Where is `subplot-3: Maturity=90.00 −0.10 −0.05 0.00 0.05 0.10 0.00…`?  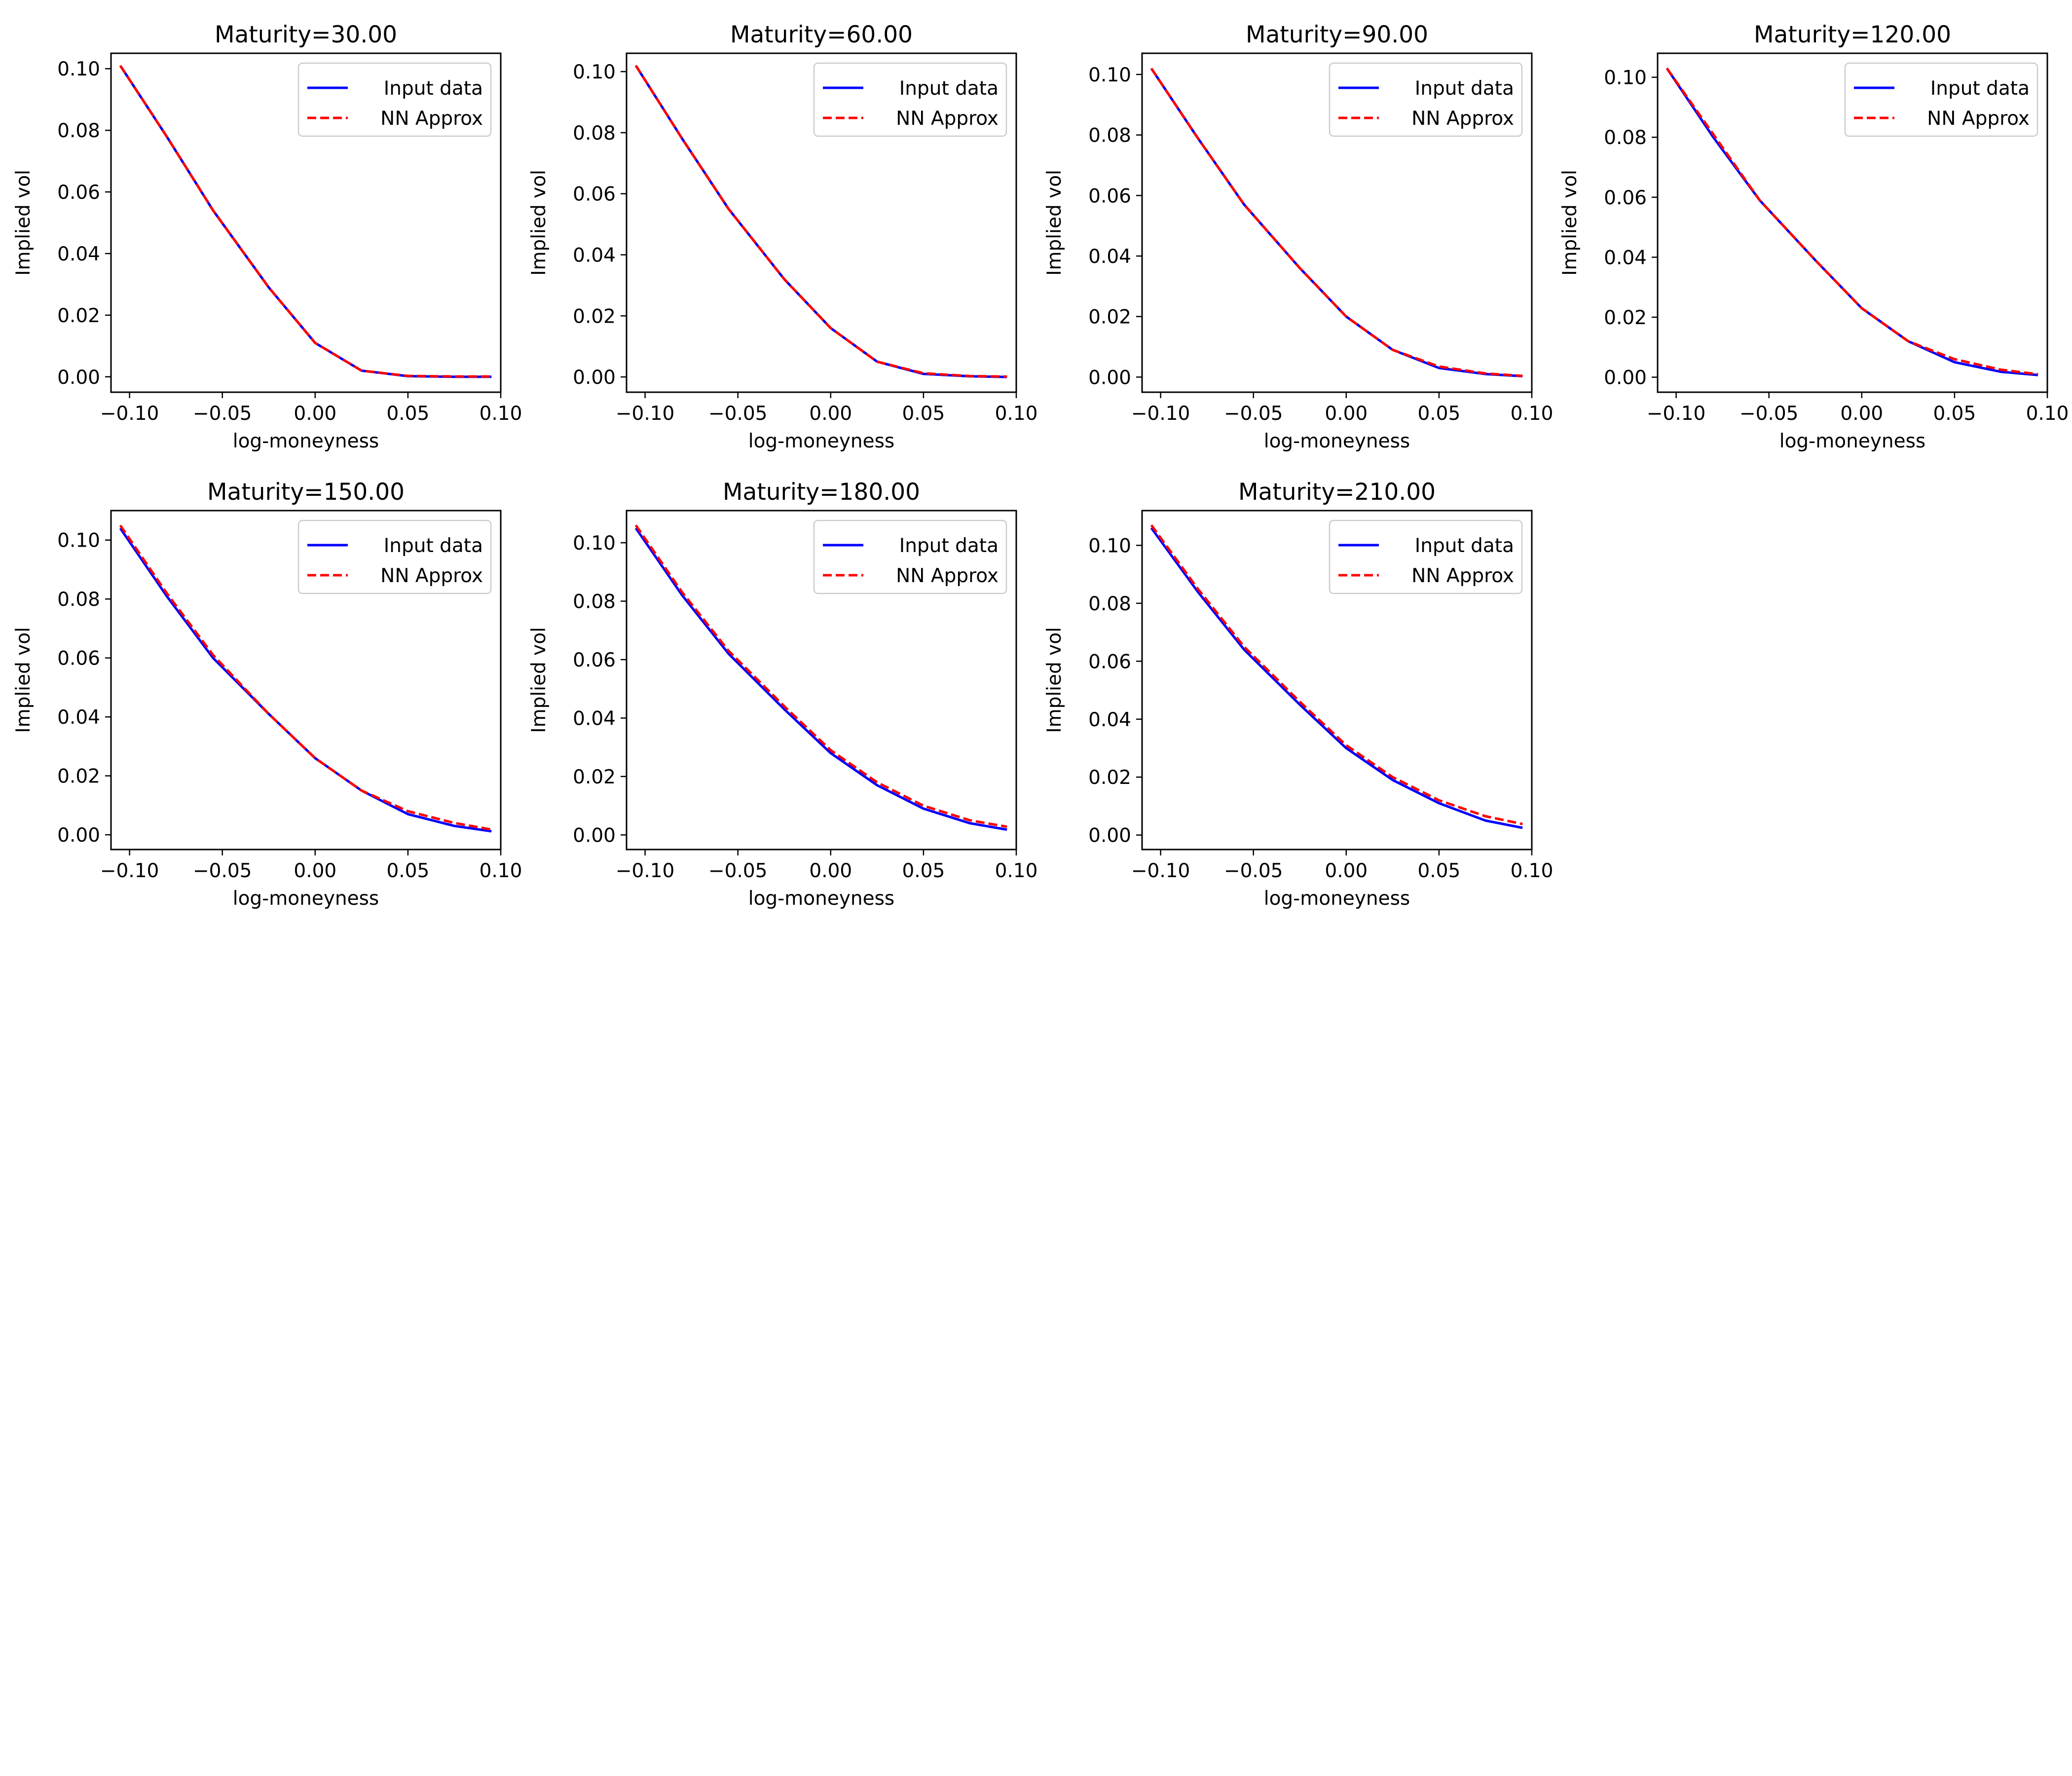
subplot-3: Maturity=90.00 −0.10 −0.05 0.00 0.05 0.10 0.00… is located at coordinates (1298, 237).